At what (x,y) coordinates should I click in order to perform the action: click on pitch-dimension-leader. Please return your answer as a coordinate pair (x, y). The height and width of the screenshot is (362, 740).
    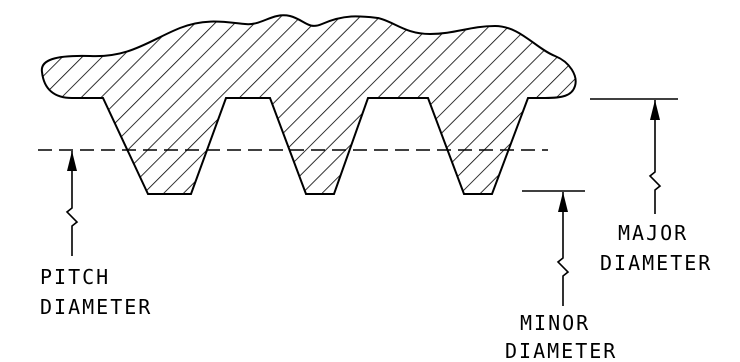
    Looking at the image, I should click on (72, 203).